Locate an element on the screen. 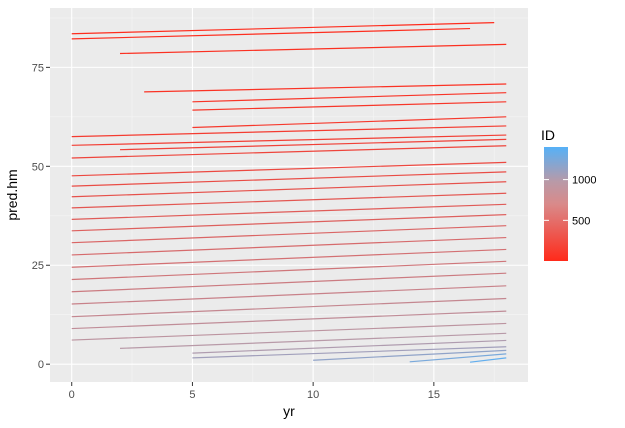 The width and height of the screenshot is (625, 428). x-axis: 0 5 10 15 is located at coordinates (254, 391).